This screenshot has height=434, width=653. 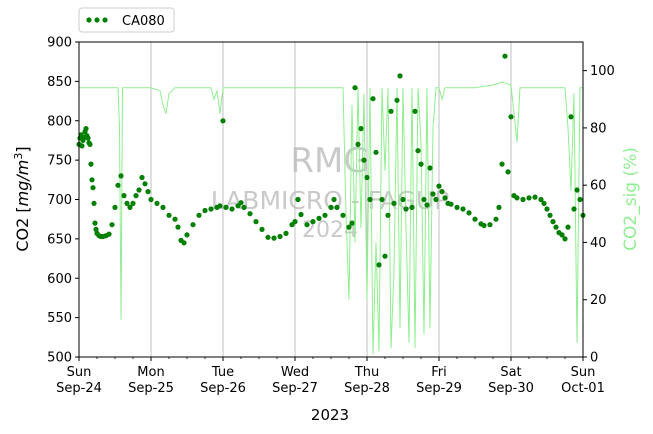 What do you see at coordinates (89, 20) in the screenshot?
I see `legend-marker` at bounding box center [89, 20].